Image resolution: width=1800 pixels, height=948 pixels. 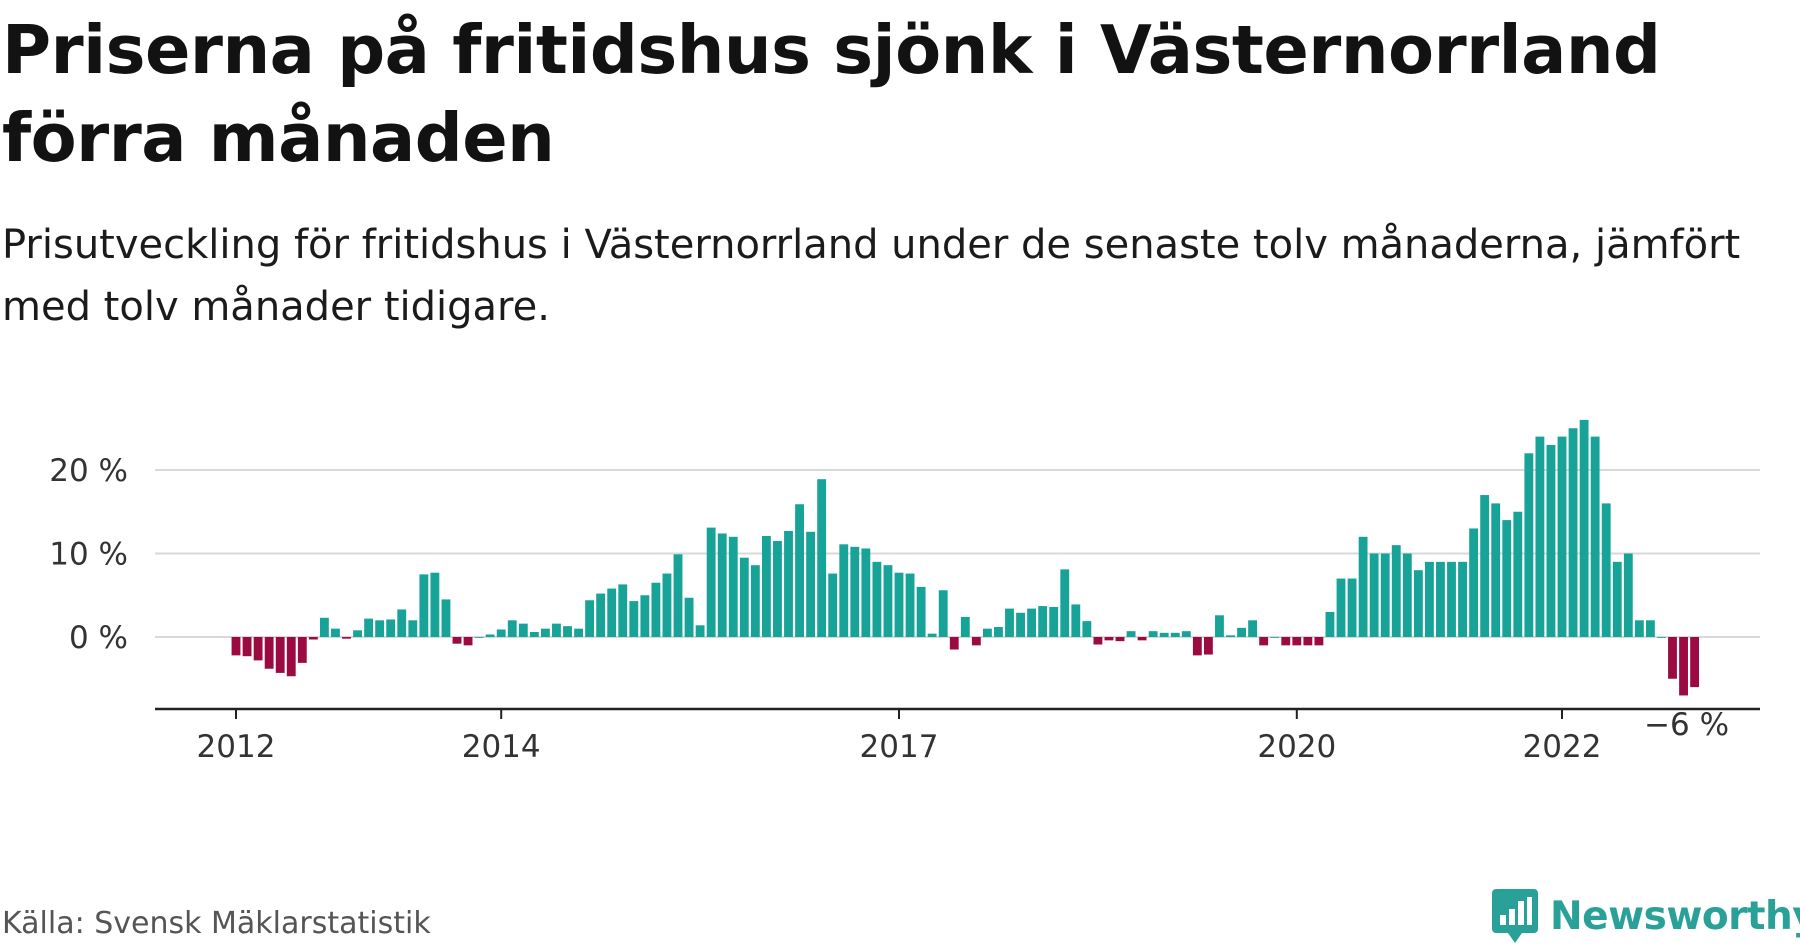 I want to click on x-tick-label: 2020, so click(x=1296, y=747).